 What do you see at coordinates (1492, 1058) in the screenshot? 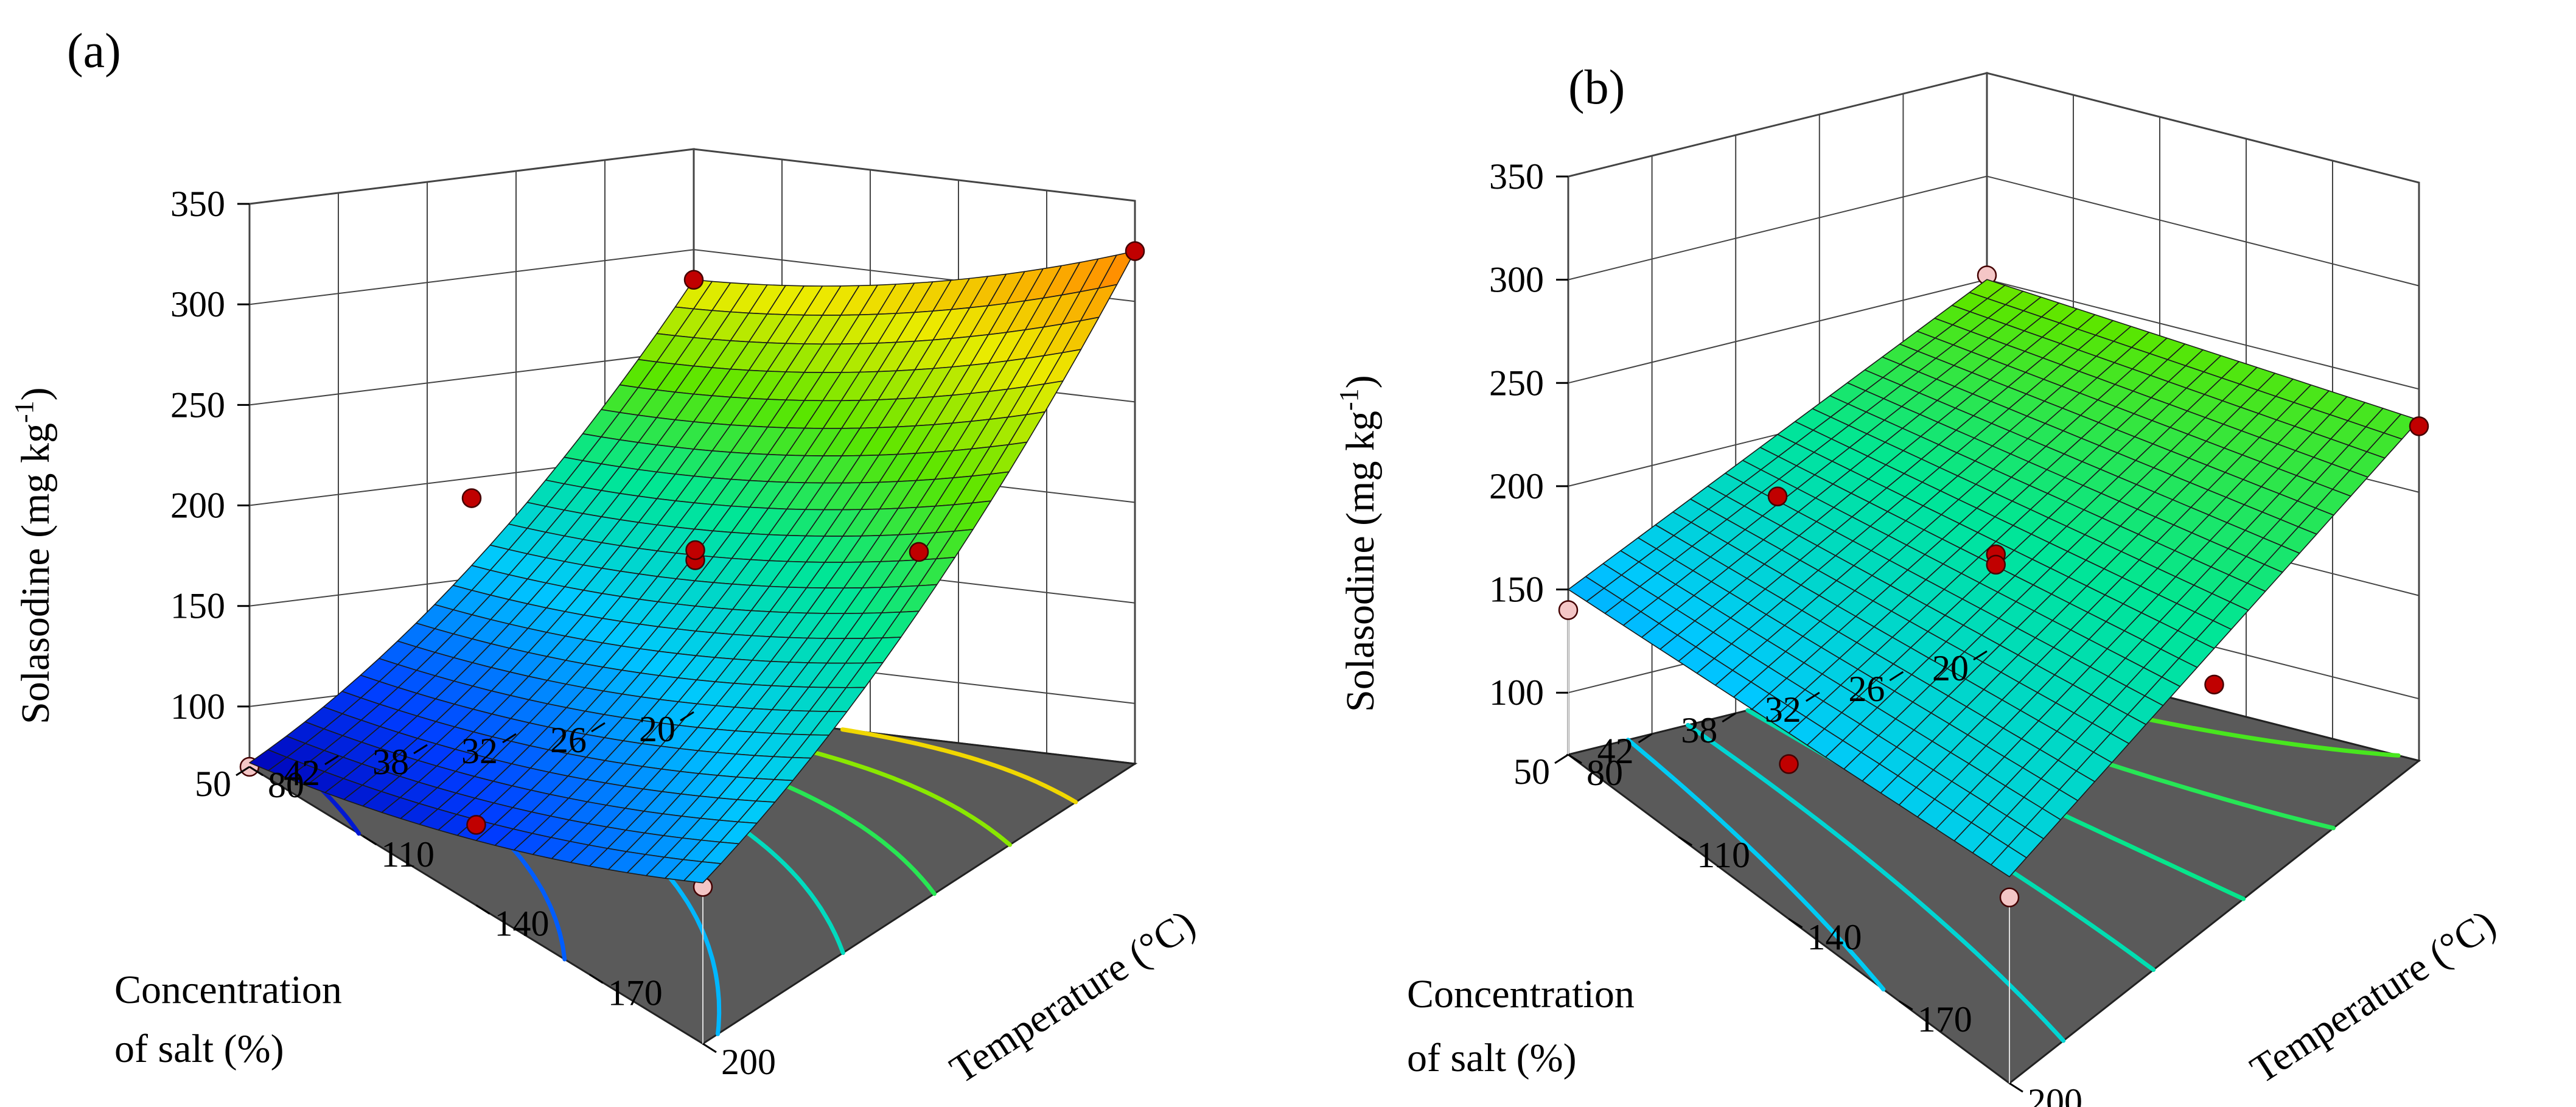
I see `y-axis-title-line2-b: of salt (%)` at bounding box center [1492, 1058].